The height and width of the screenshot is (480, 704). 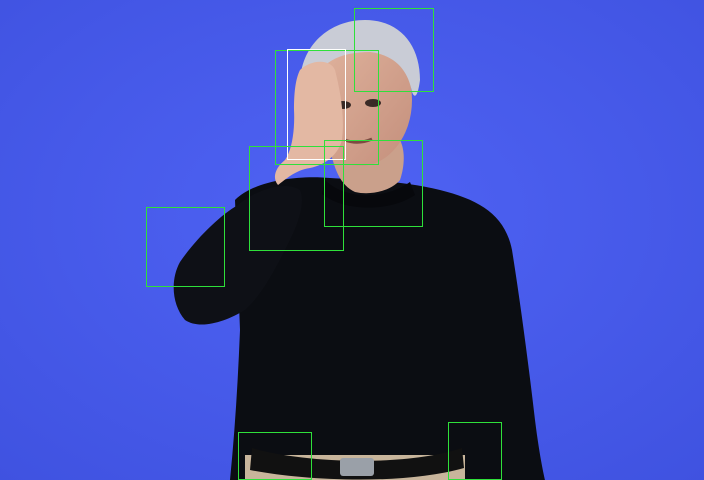 I want to click on belt-buckle, so click(x=357, y=467).